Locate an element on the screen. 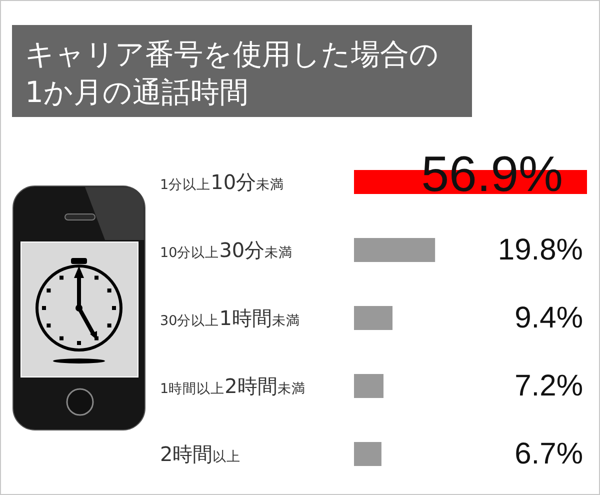 This screenshot has height=495, width=600. data-label: 9.4% is located at coordinates (548, 318).